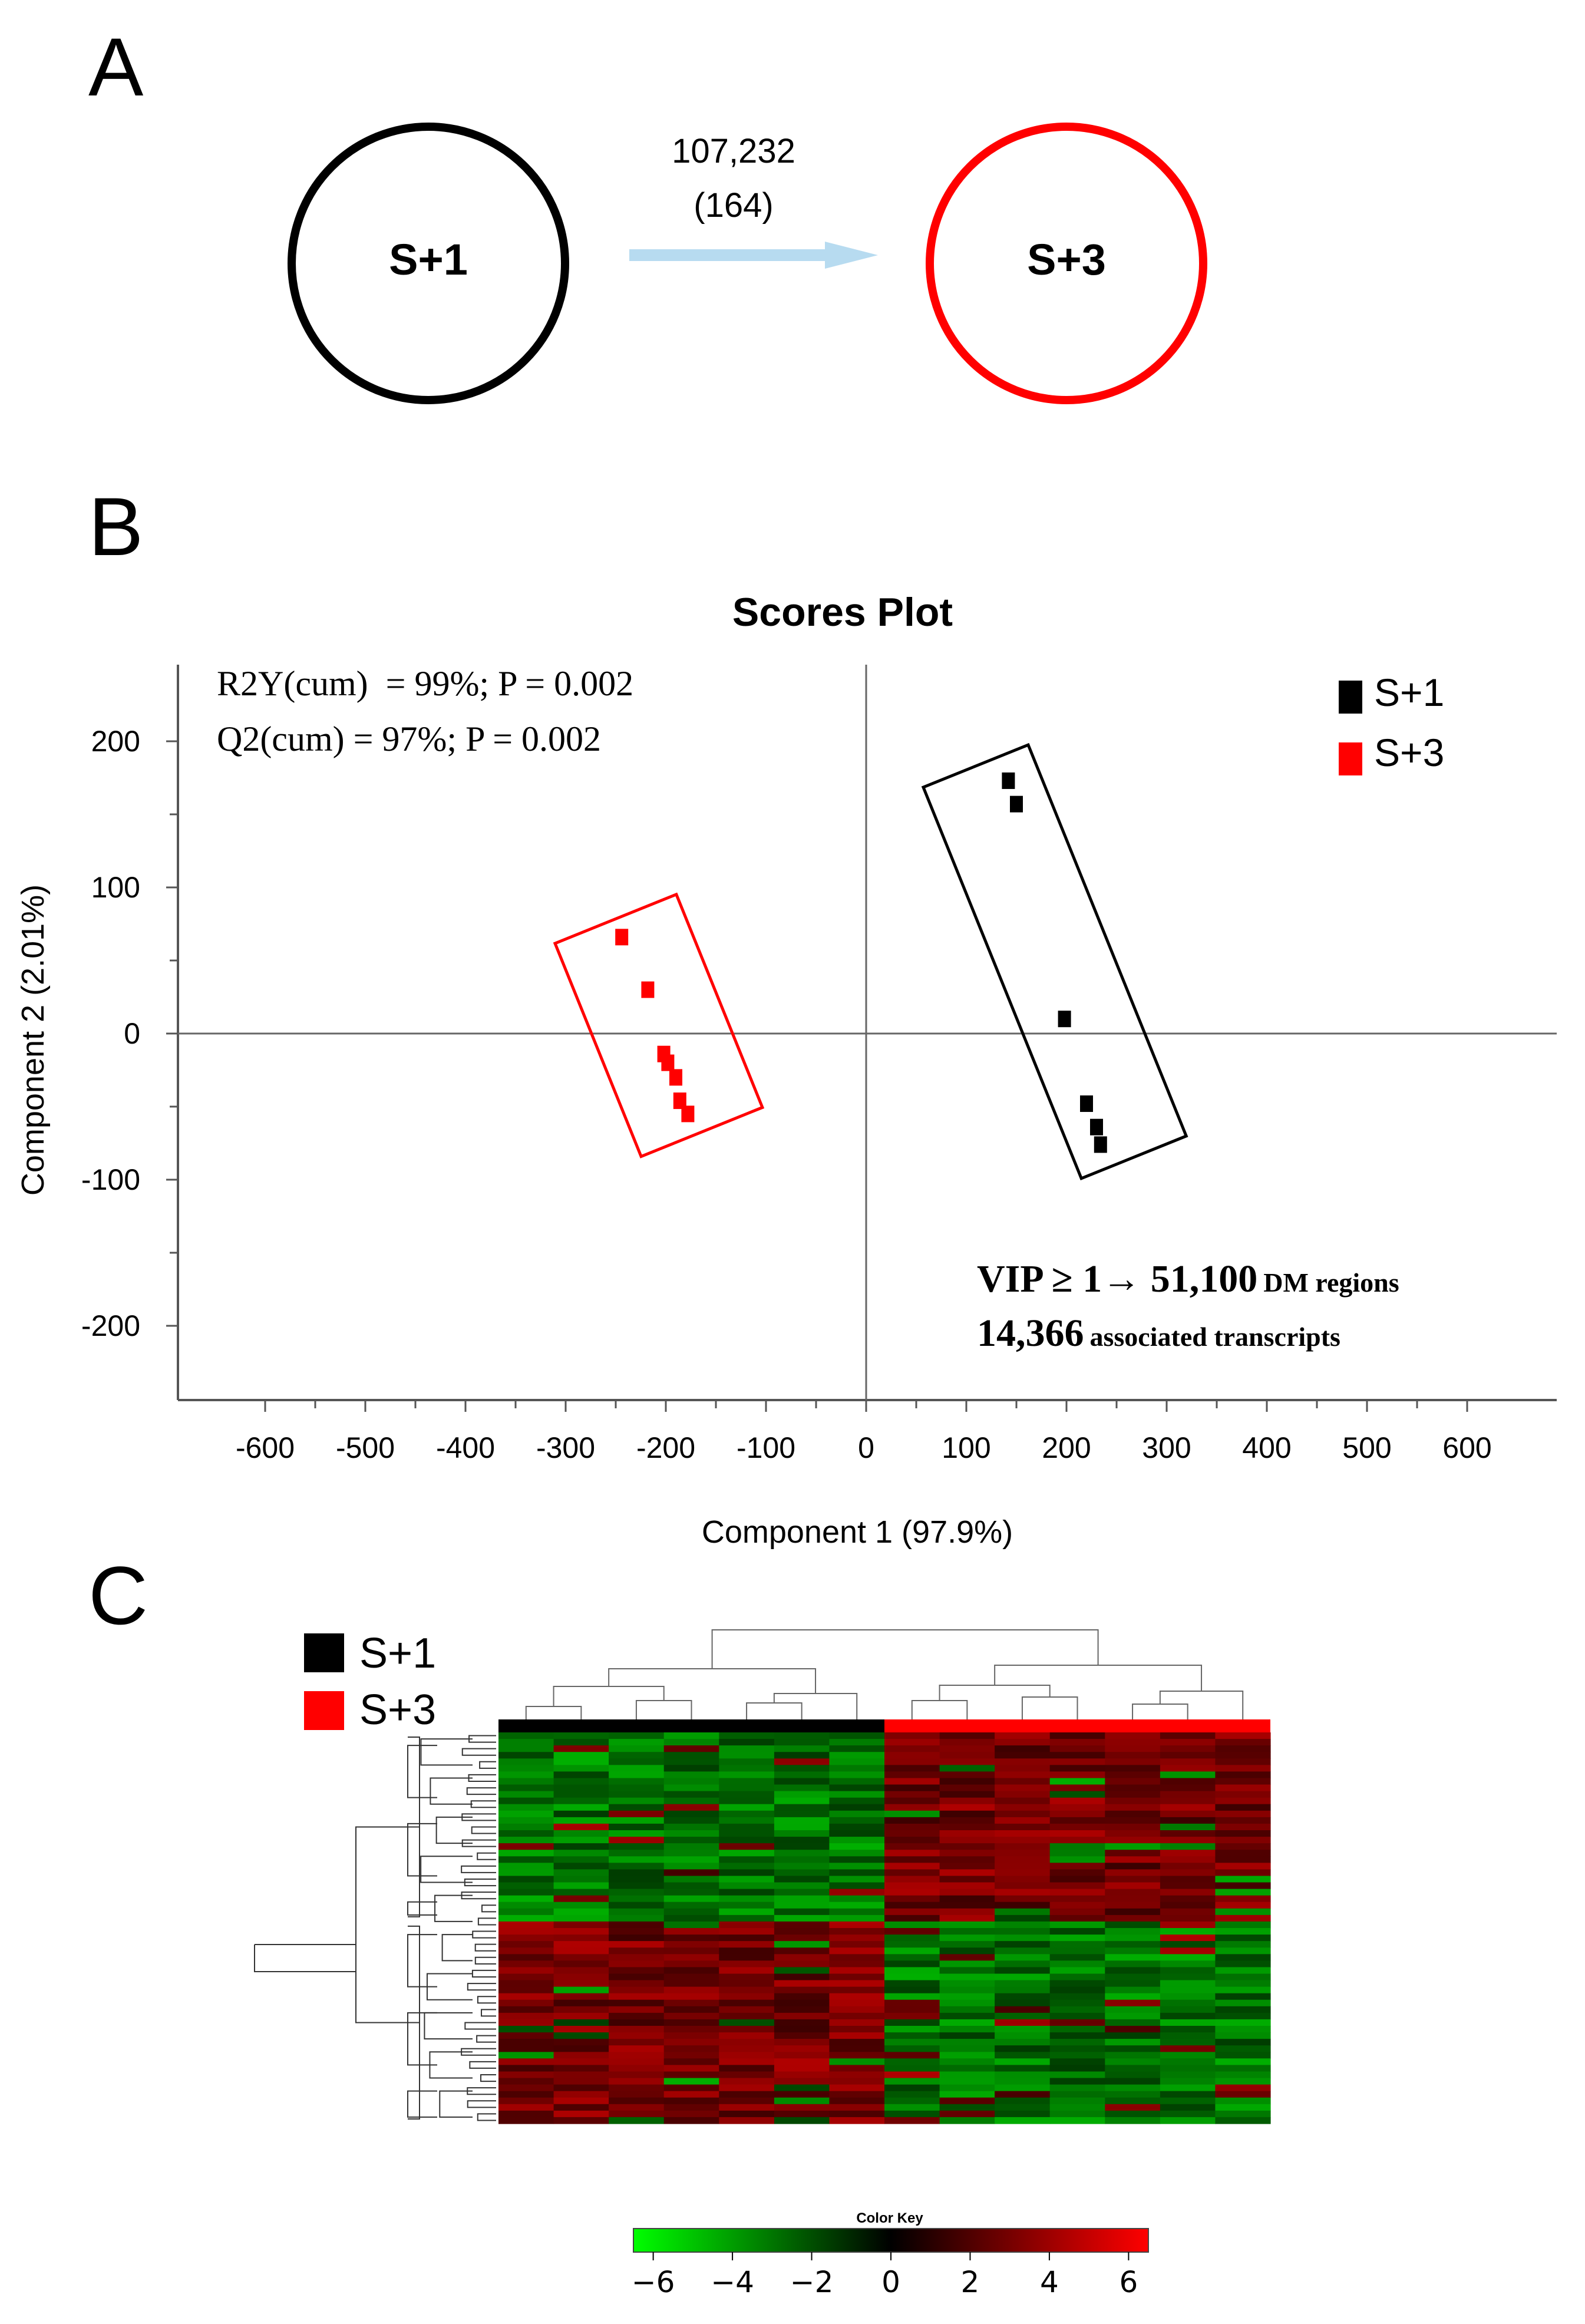  What do you see at coordinates (305, 1958) in the screenshot?
I see `dendrogram-root` at bounding box center [305, 1958].